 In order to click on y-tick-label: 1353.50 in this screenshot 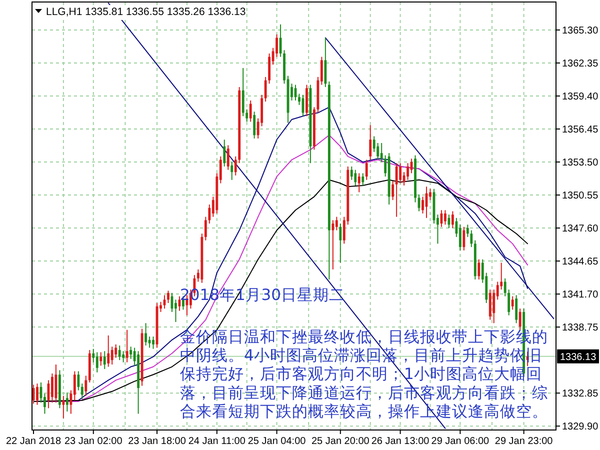, I will do `click(580, 163)`.